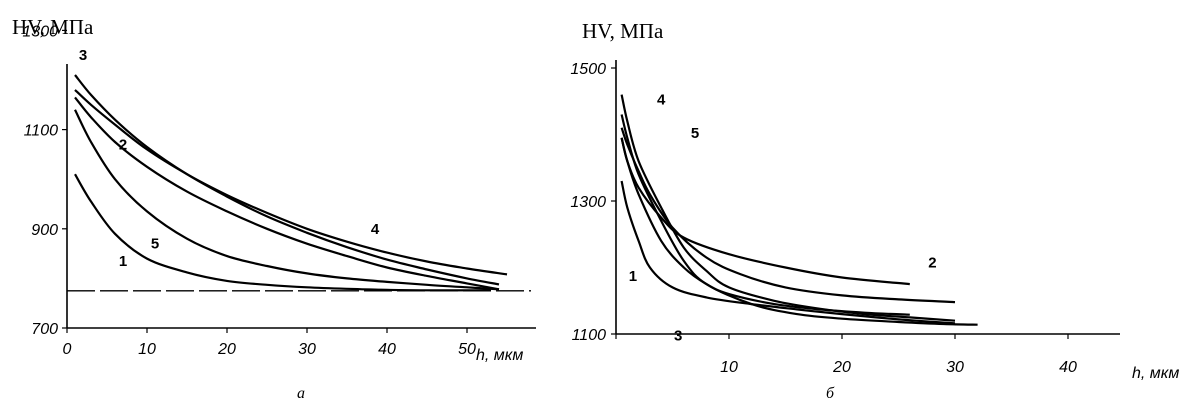 The height and width of the screenshot is (404, 1196). I want to click on x-axis-label-b: h, мкм, so click(1155, 373).